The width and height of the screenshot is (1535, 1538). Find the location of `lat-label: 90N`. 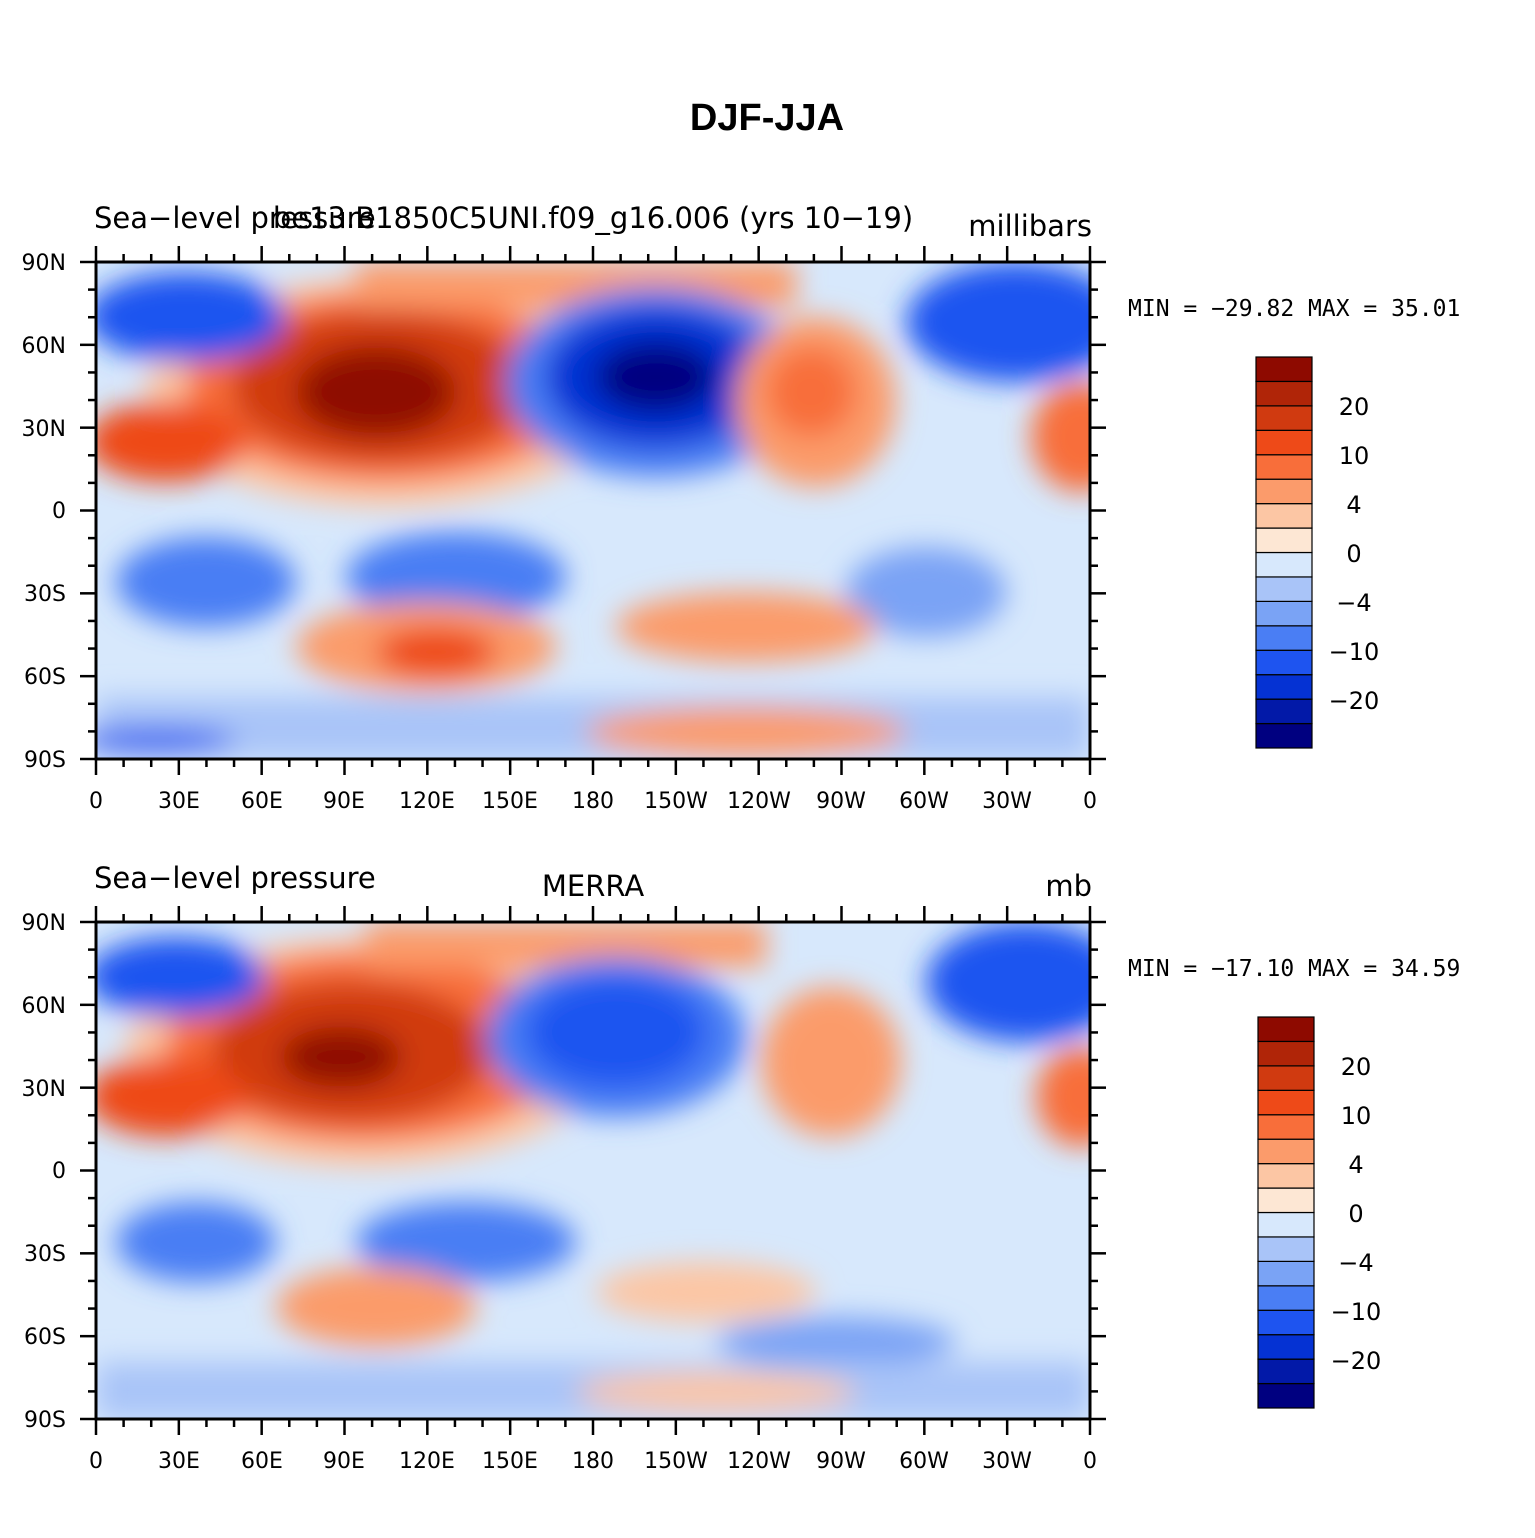

lat-label: 90N is located at coordinates (44, 263).